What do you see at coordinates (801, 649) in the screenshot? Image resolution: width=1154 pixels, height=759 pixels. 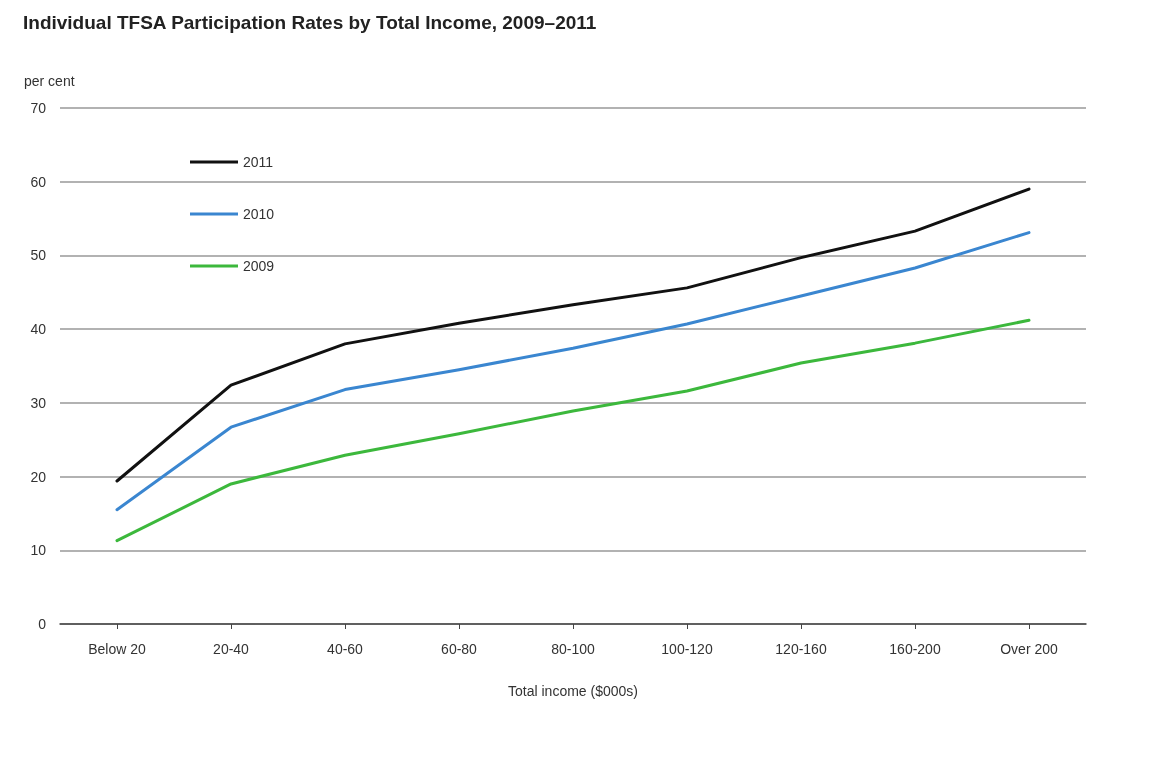 I see `x-tick-label: 120-160` at bounding box center [801, 649].